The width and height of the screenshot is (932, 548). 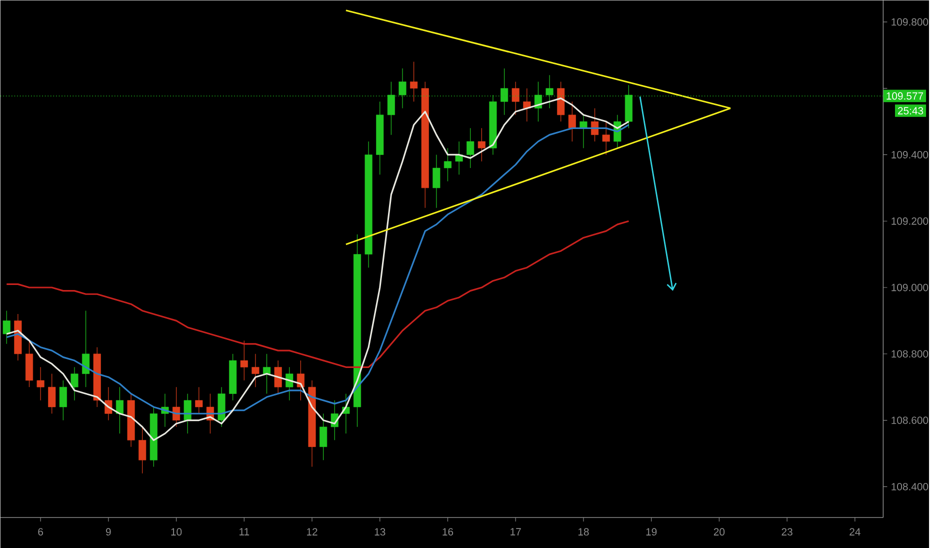 What do you see at coordinates (910, 22) in the screenshot?
I see `y-tick-label: 109.800` at bounding box center [910, 22].